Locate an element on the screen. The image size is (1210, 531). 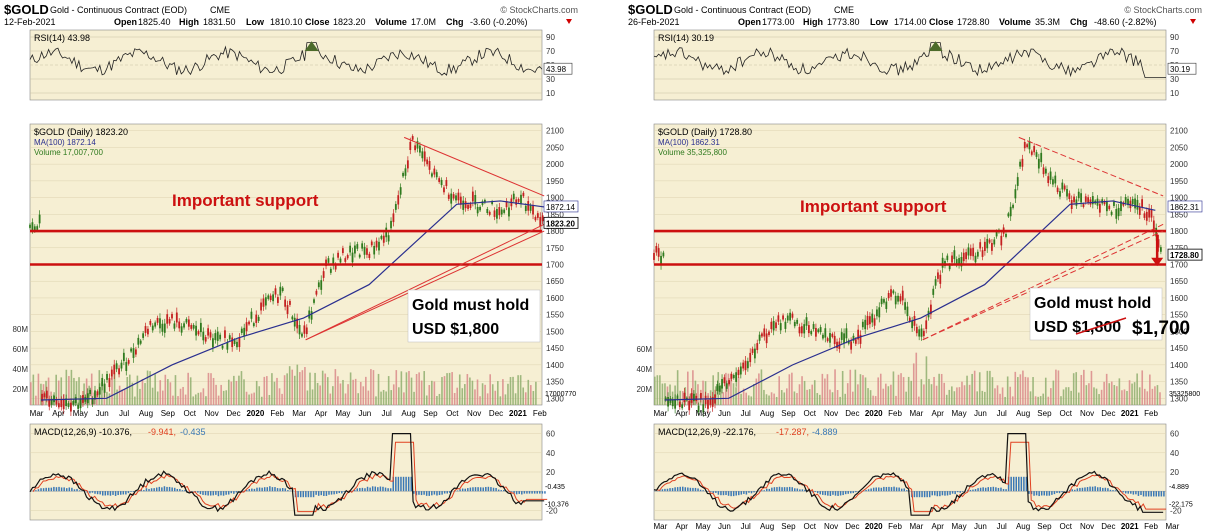
instrument-name: Gold - Continuous Contract (EOD) is located at coordinates (742, 10).